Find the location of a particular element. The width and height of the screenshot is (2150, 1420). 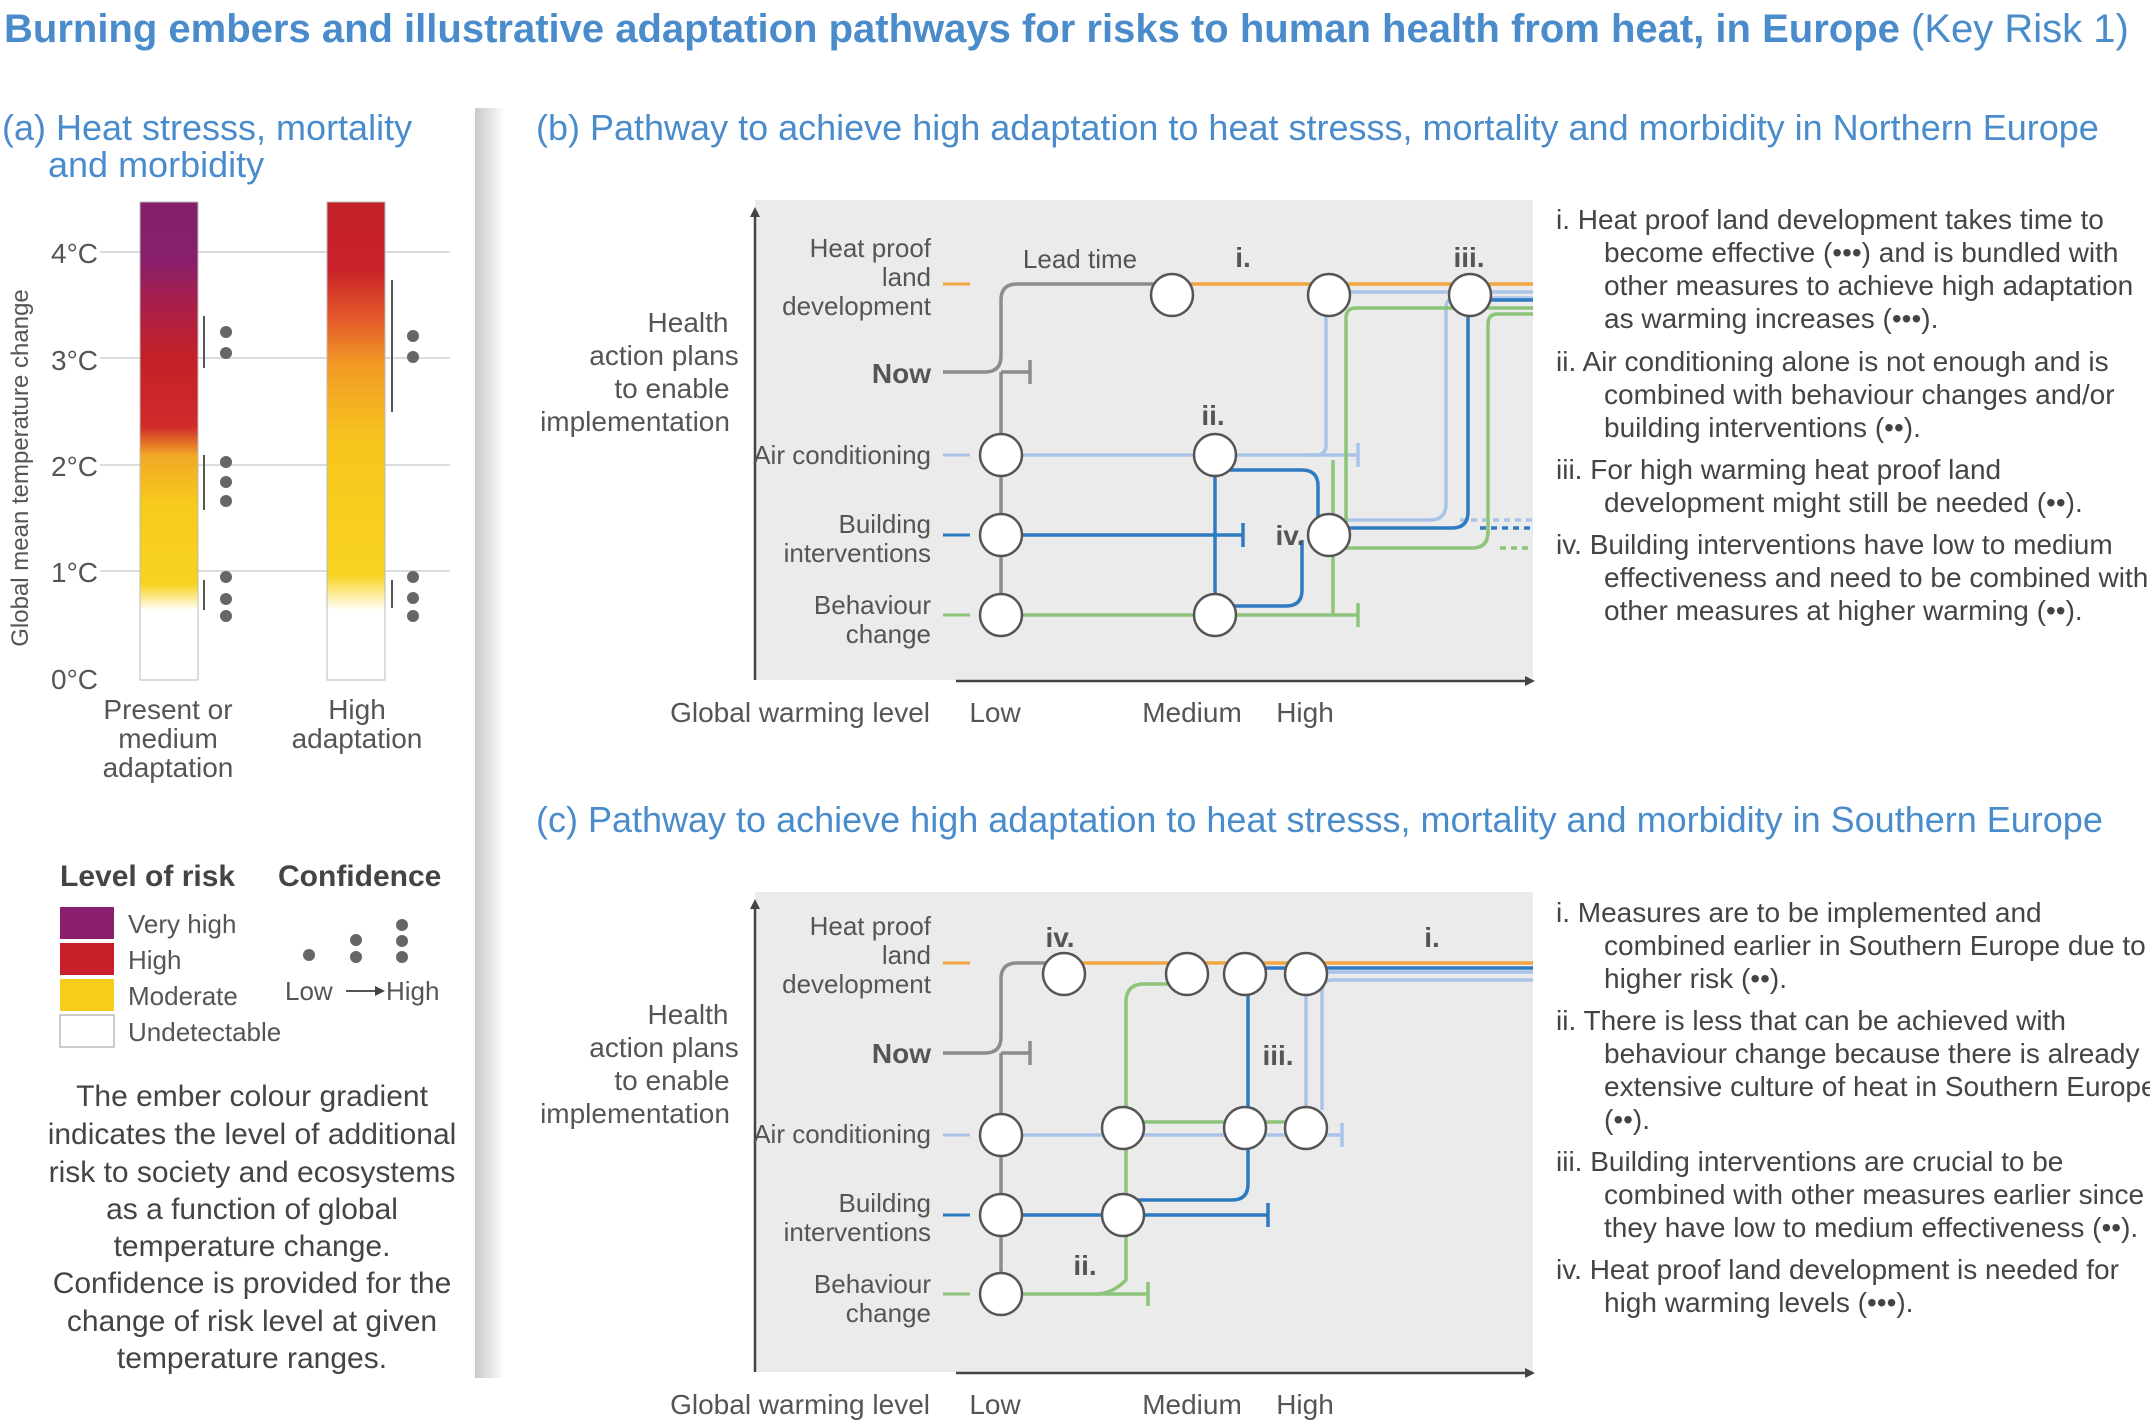

panel-b-lead-time: Lead time is located at coordinates (1080, 259).